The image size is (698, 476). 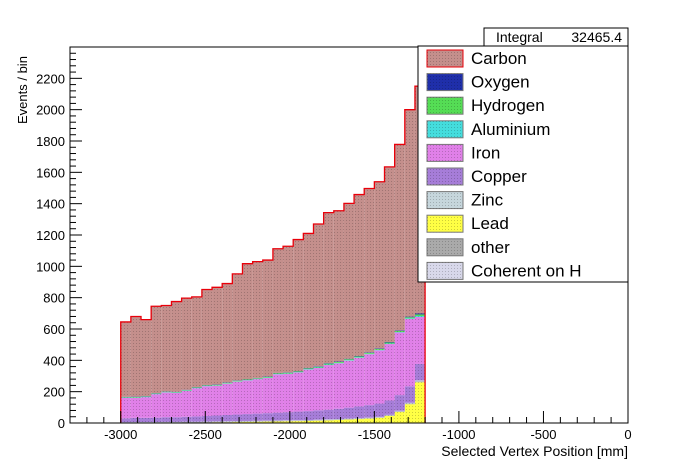 What do you see at coordinates (50, 78) in the screenshot?
I see `y-tick-label: 2200` at bounding box center [50, 78].